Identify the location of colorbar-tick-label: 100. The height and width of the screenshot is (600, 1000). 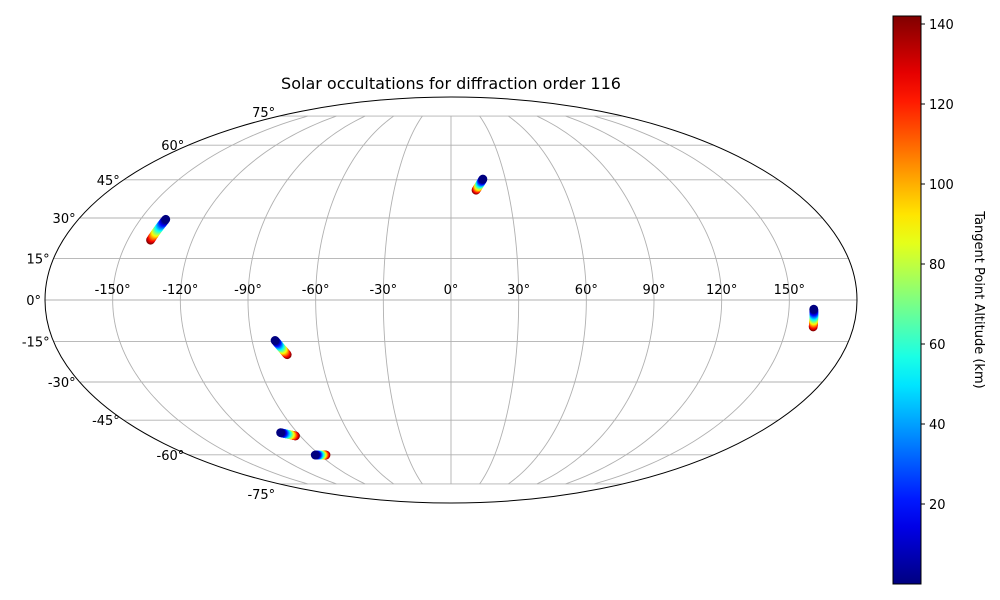
(941, 185).